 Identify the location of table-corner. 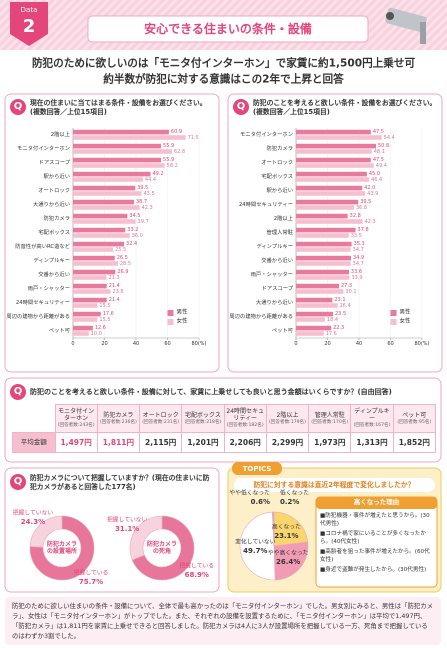
(34, 419).